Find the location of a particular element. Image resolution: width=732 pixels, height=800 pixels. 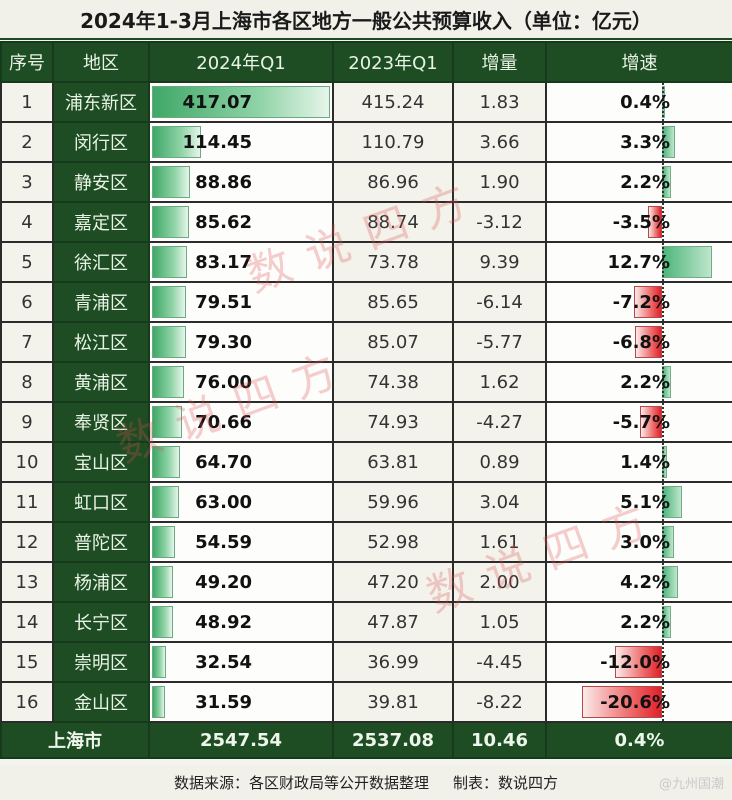

table-row: 7 松江区 79.30 85.07 -5.77 -6.8% is located at coordinates (366, 342).